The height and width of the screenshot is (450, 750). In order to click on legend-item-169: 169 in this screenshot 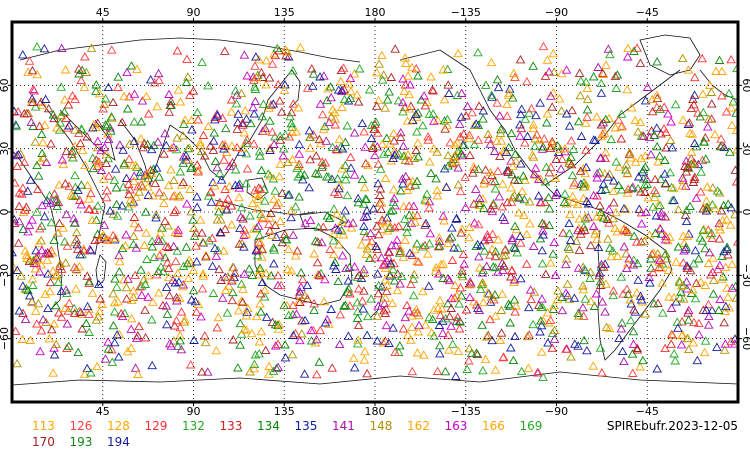, I will do `click(531, 426)`.